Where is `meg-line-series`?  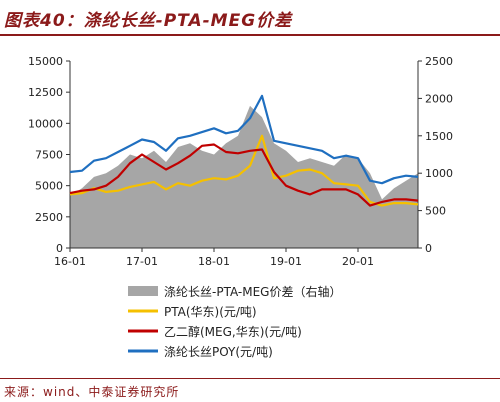
meg-line-series is located at coordinates (244, 175).